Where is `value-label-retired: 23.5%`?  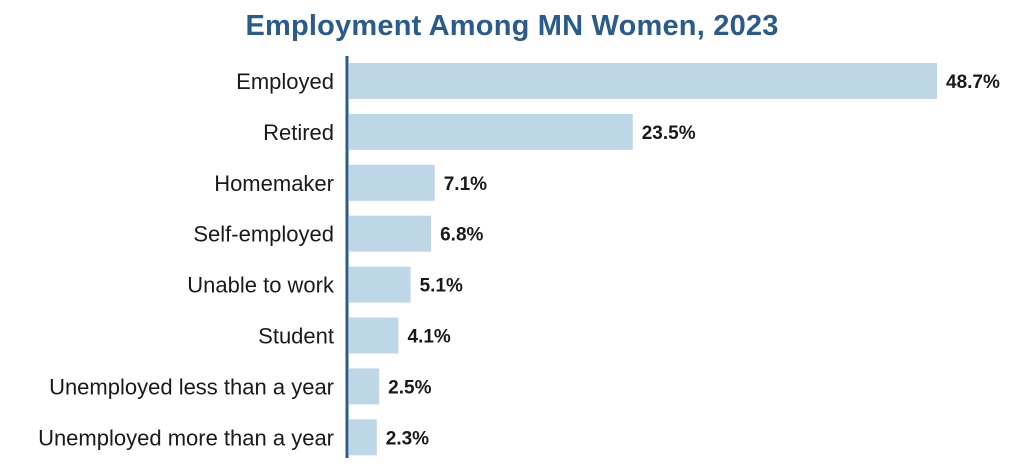
value-label-retired: 23.5% is located at coordinates (669, 133).